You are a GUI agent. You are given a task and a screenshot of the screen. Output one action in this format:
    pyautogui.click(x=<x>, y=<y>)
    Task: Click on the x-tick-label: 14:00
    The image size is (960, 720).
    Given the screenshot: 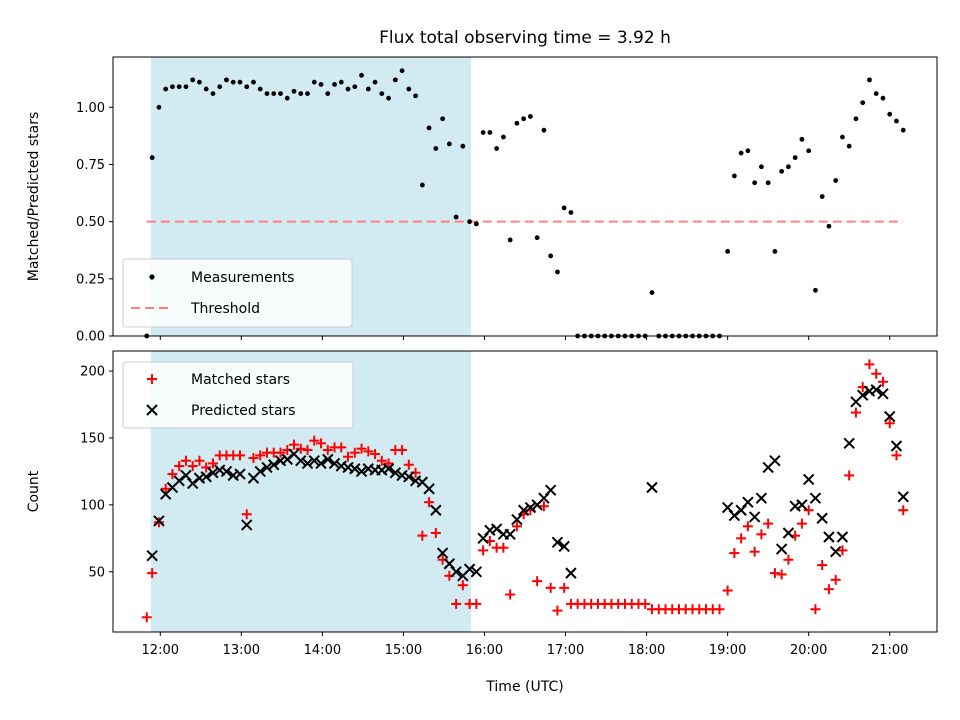 What is the action you would take?
    pyautogui.click(x=322, y=650)
    